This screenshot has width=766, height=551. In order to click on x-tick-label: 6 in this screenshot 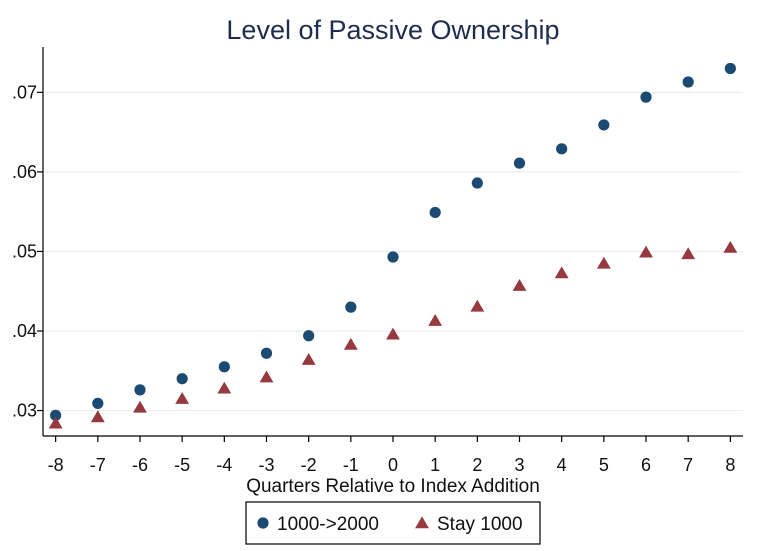, I will do `click(646, 465)`.